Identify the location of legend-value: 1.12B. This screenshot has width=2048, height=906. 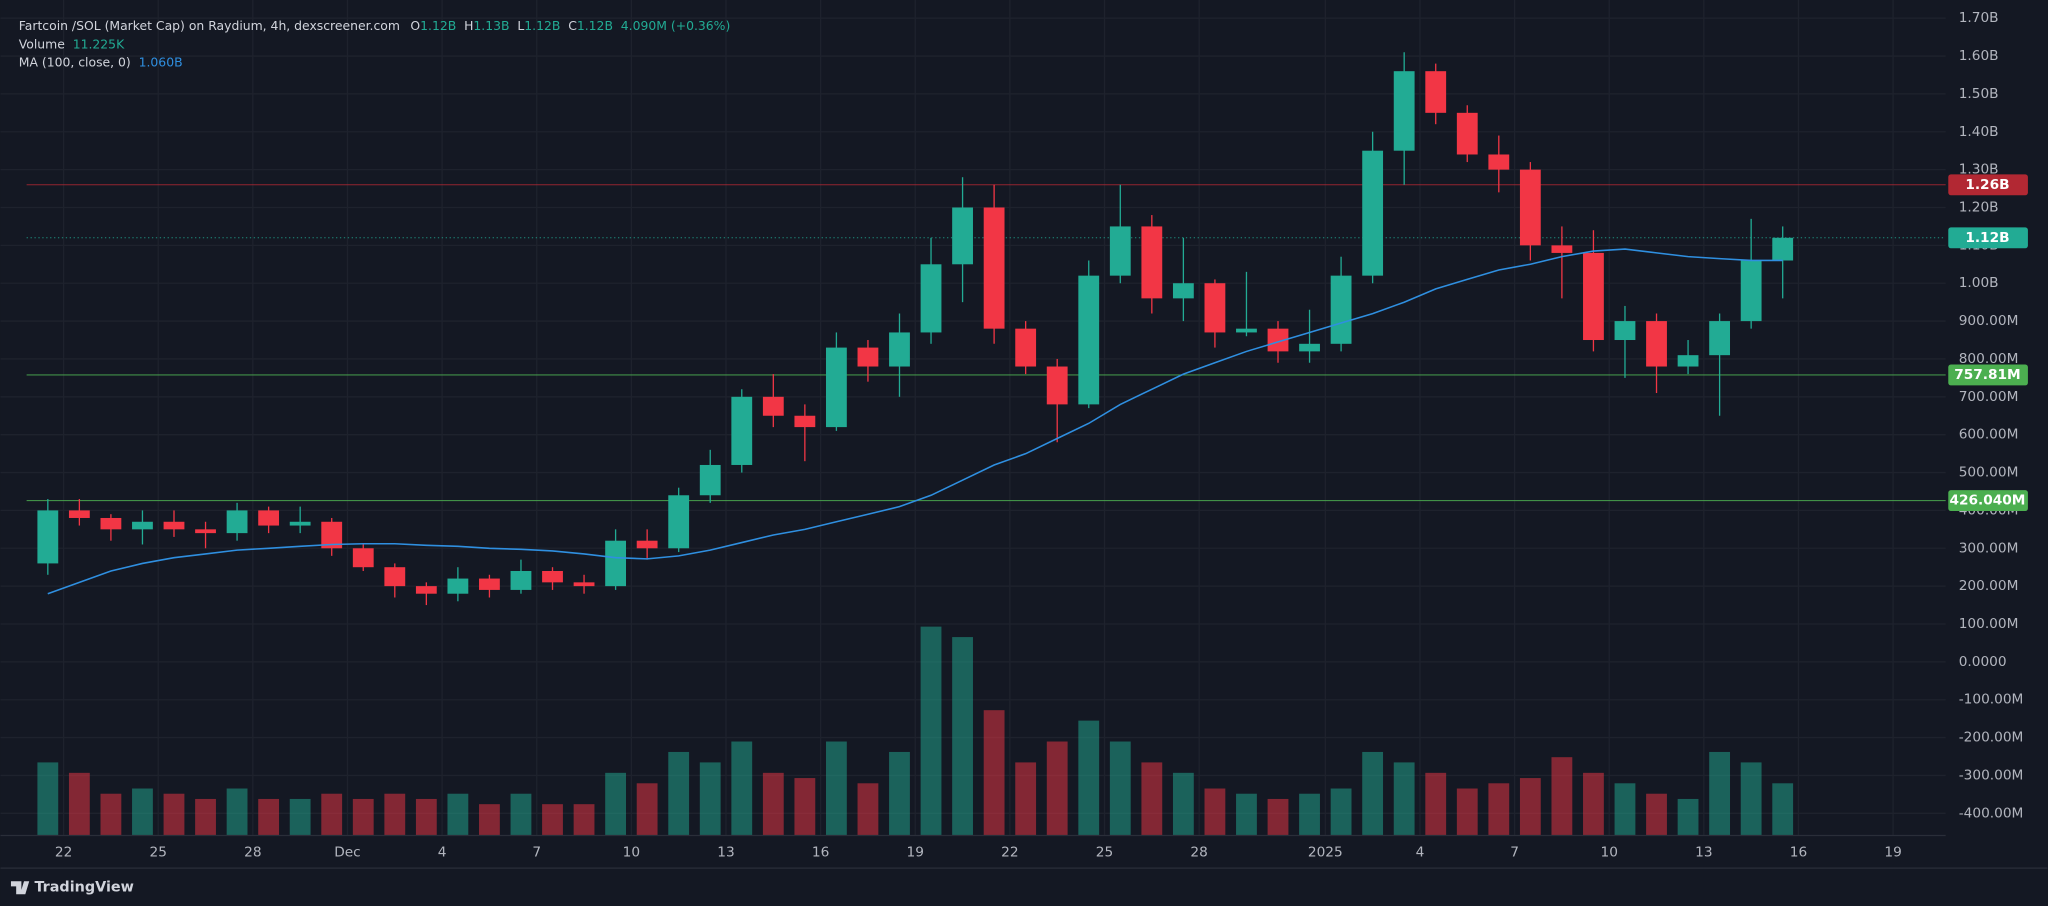
(542, 25).